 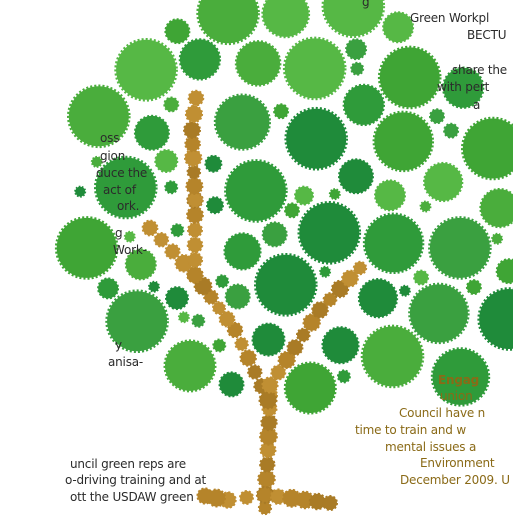 What do you see at coordinates (136, 480) in the screenshot?
I see `bottom-left-line: o-driving training and at` at bounding box center [136, 480].